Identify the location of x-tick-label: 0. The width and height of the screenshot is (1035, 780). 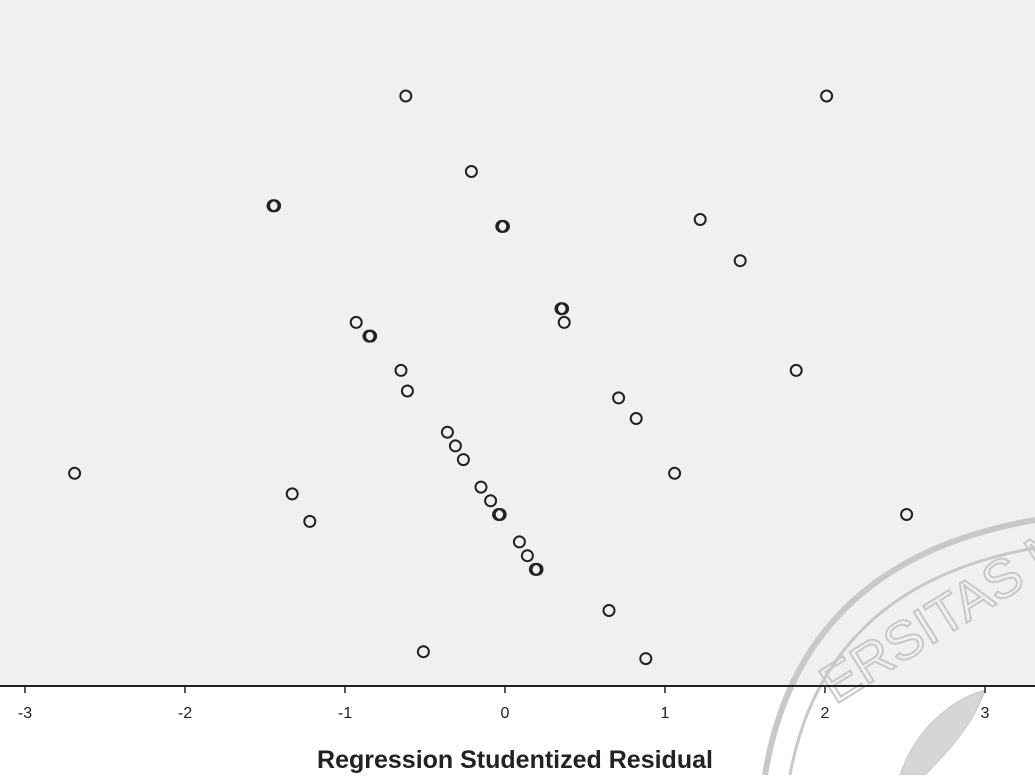
(505, 713).